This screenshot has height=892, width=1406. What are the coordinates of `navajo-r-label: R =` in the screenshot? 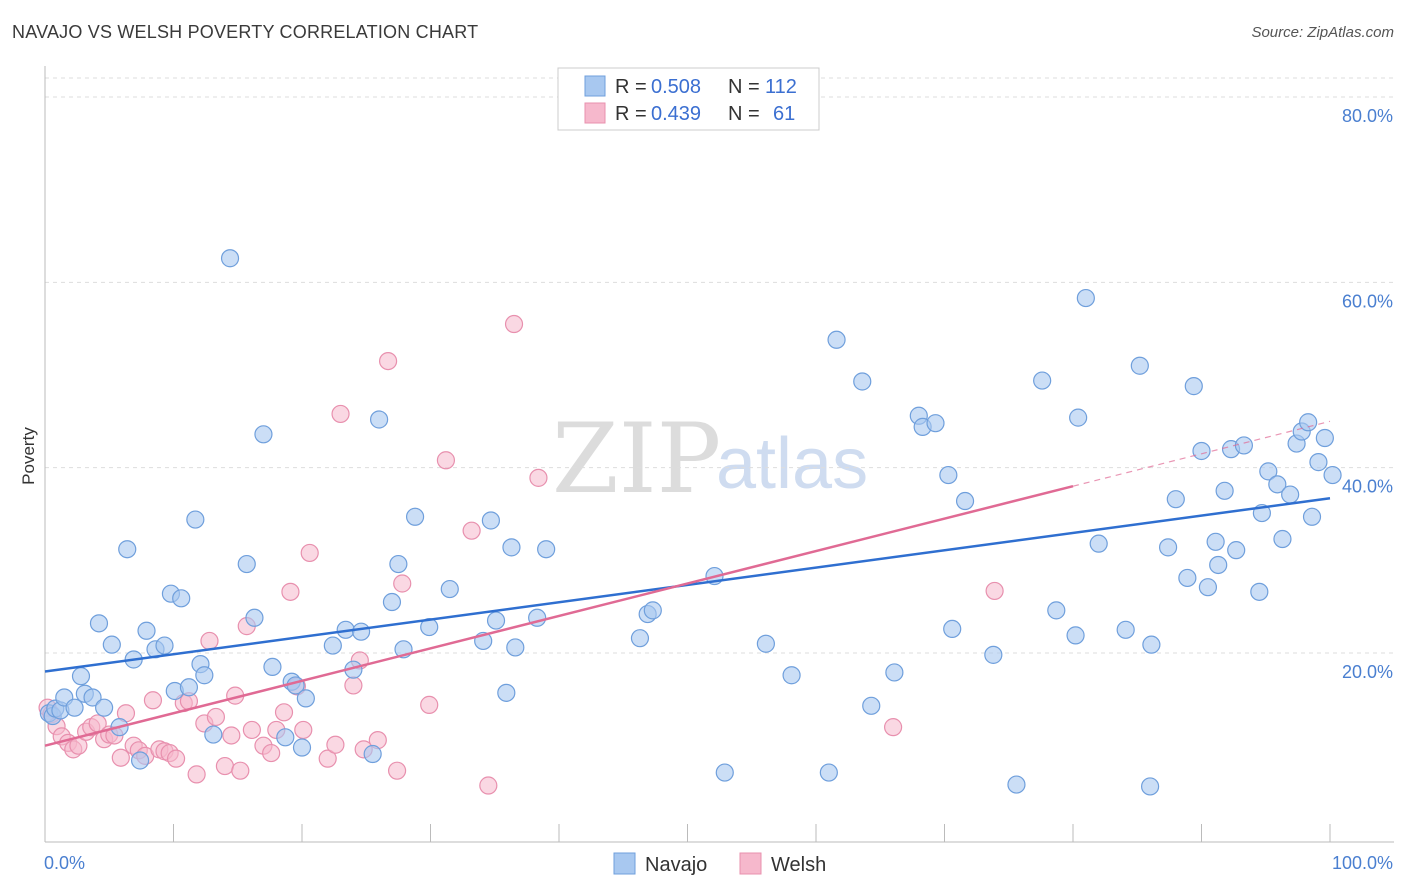 It's located at (631, 87).